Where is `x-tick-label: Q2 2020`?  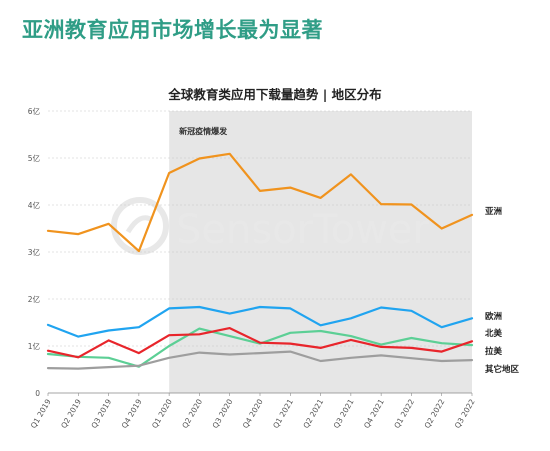
x-tick-label: Q2 2020 is located at coordinates (192, 413).